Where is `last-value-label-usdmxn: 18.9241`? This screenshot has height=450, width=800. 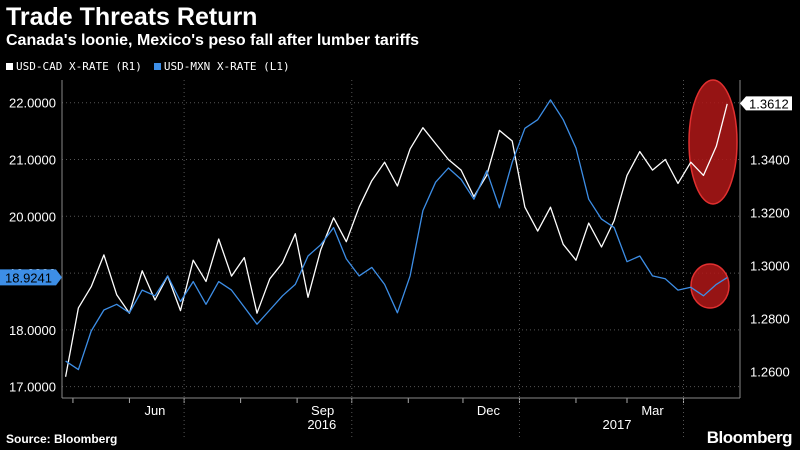 last-value-label-usdmxn: 18.9241 is located at coordinates (28, 277).